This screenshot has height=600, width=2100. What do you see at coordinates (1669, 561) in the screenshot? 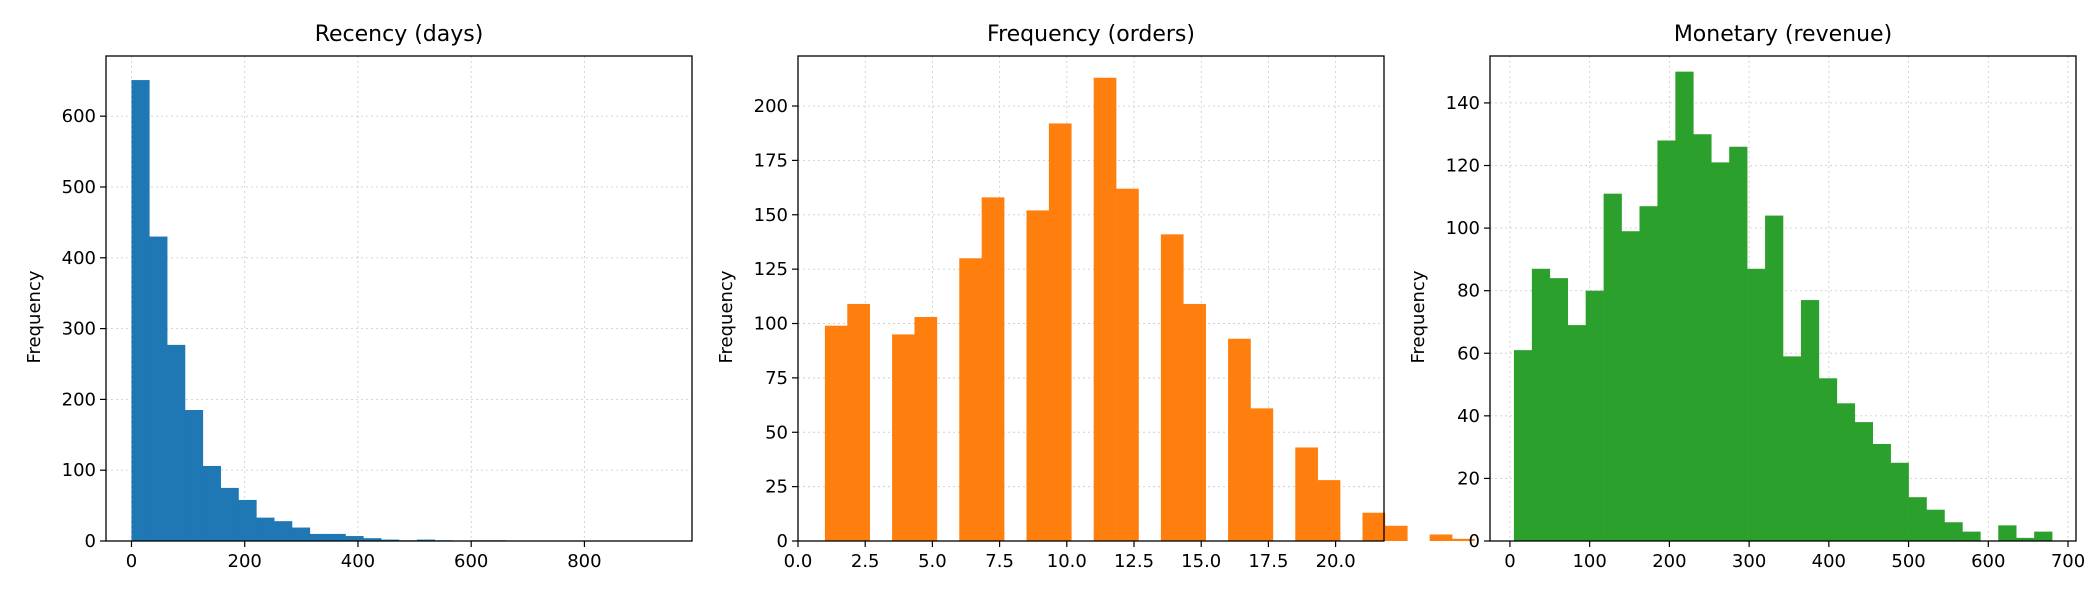
I see `x-tick-label: 200` at bounding box center [1669, 561].